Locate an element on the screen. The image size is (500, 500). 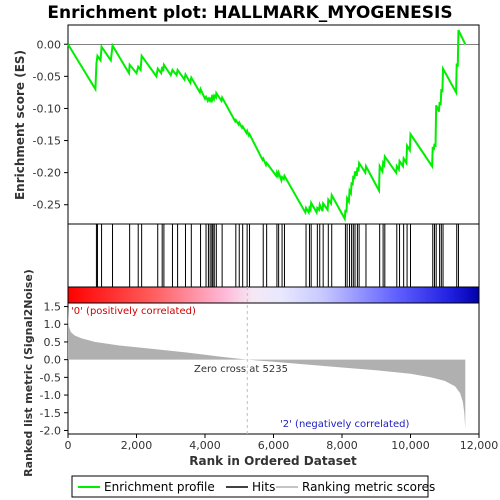
metric-tick-label: -2.0 is located at coordinates (50, 430).